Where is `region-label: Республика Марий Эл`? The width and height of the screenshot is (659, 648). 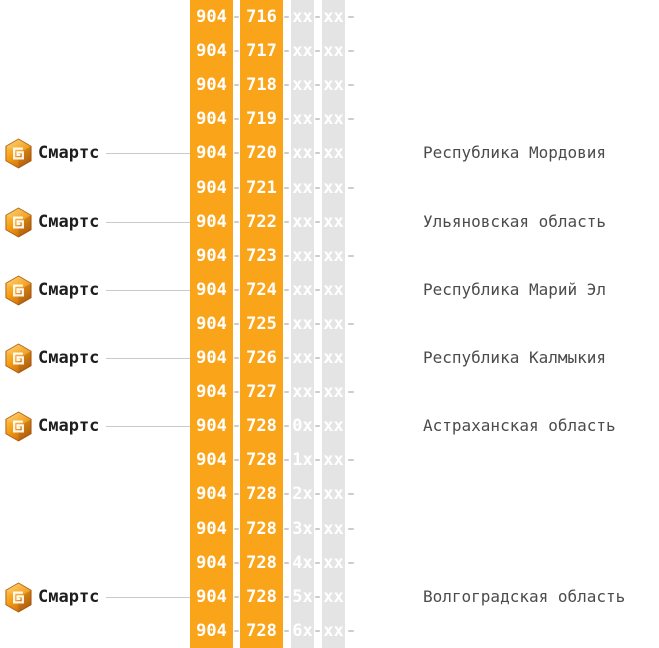
region-label: Республика Марий Эл is located at coordinates (515, 289).